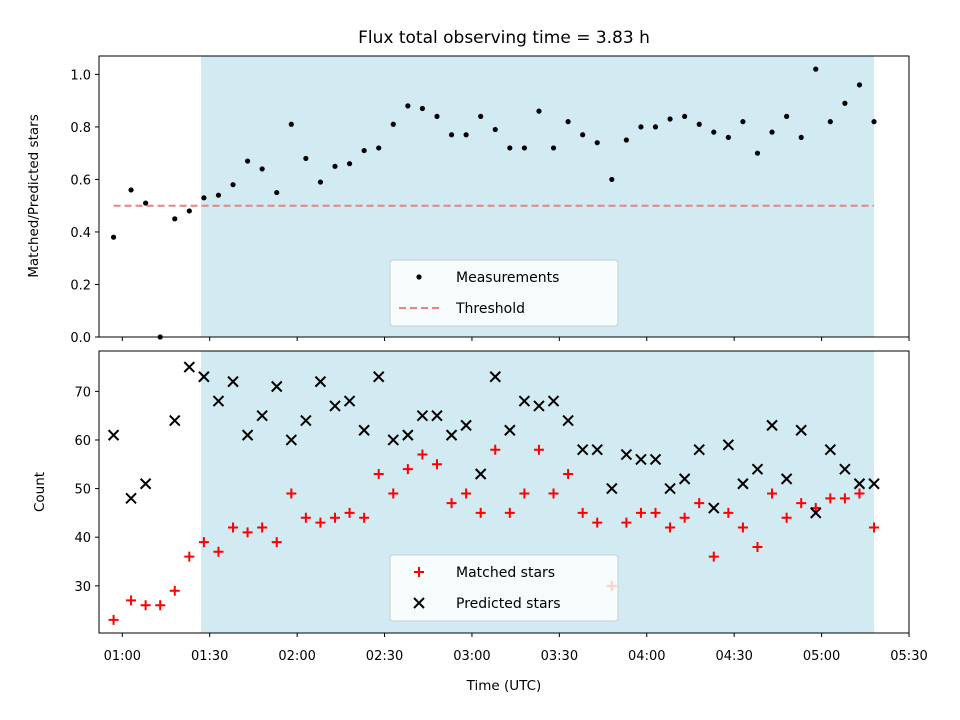 Image resolution: width=960 pixels, height=720 pixels. What do you see at coordinates (82, 587) in the screenshot?
I see `y-tick-label: 30` at bounding box center [82, 587].